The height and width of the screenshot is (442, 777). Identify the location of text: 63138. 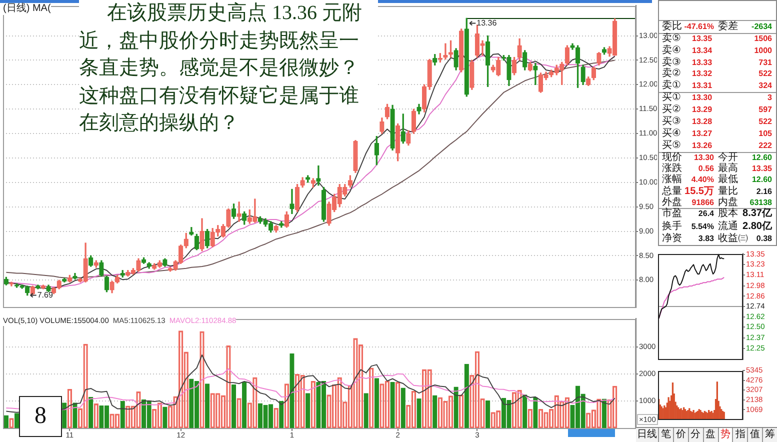
(761, 202).